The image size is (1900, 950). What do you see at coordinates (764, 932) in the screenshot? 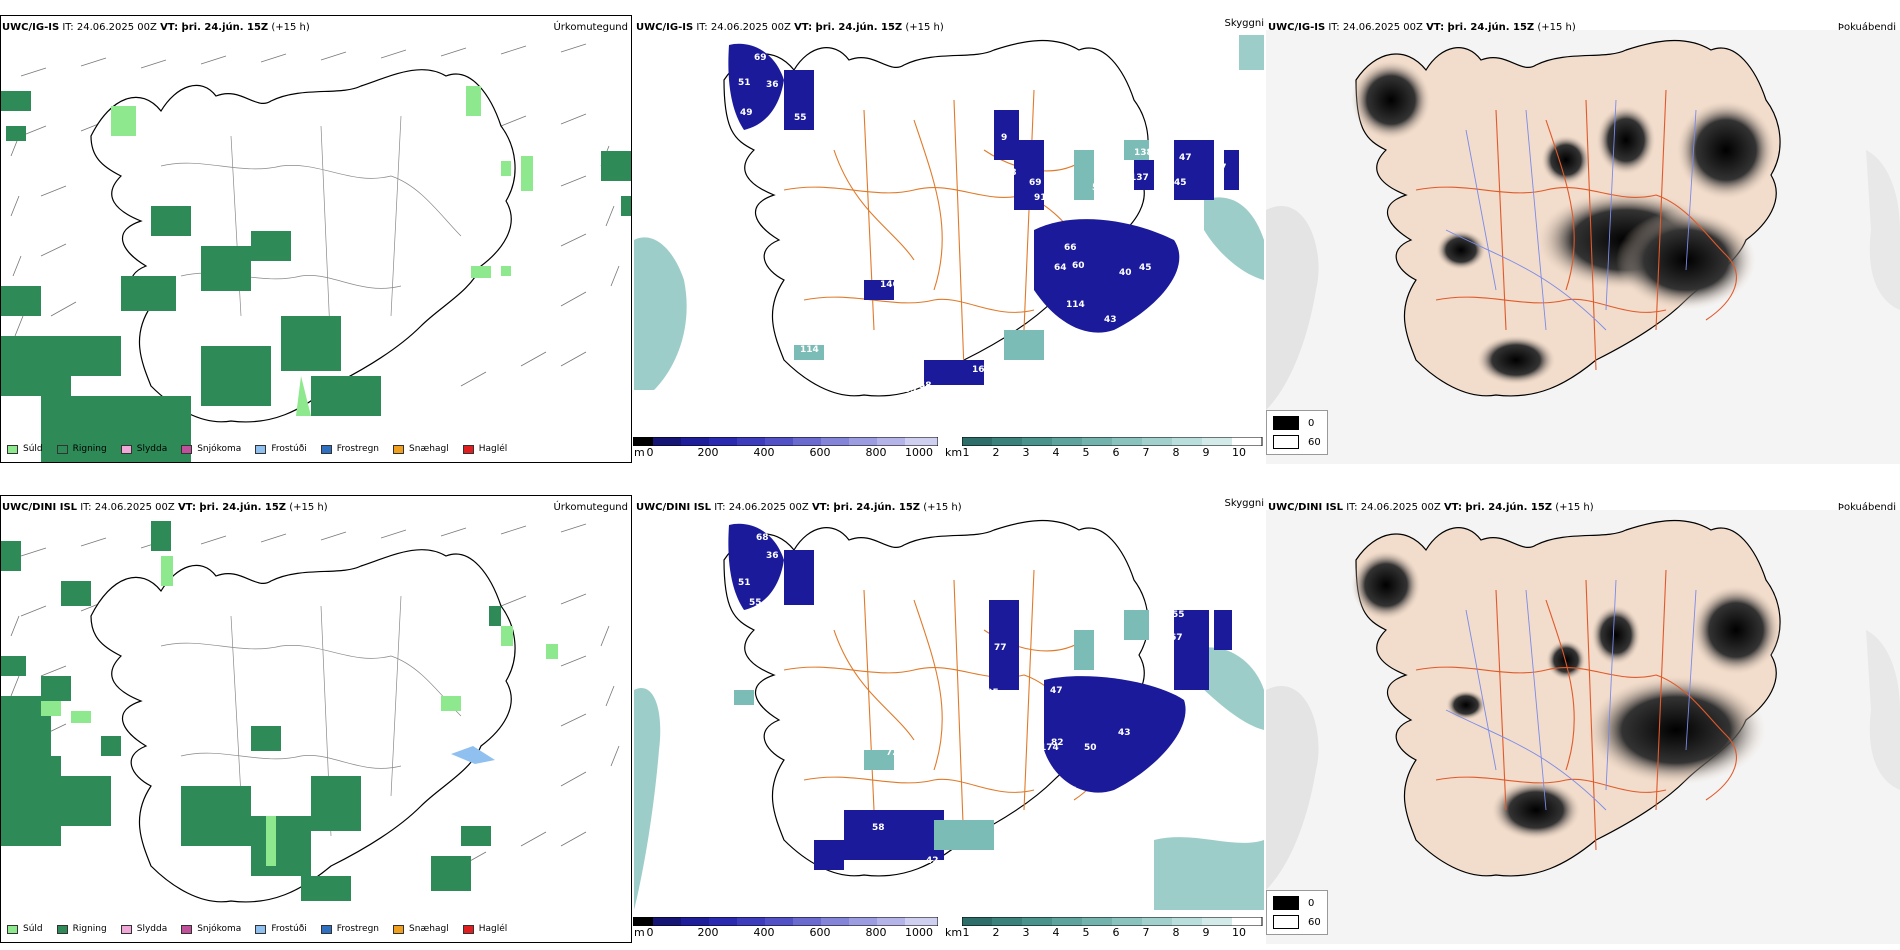
I see `cloud-base-tick: 400` at bounding box center [764, 932].